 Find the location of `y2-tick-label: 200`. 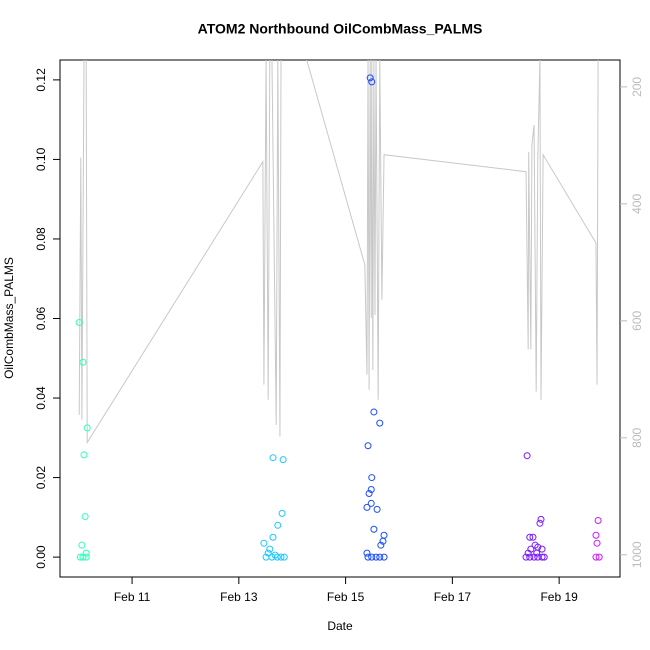

y2-tick-label: 200 is located at coordinates (637, 87).